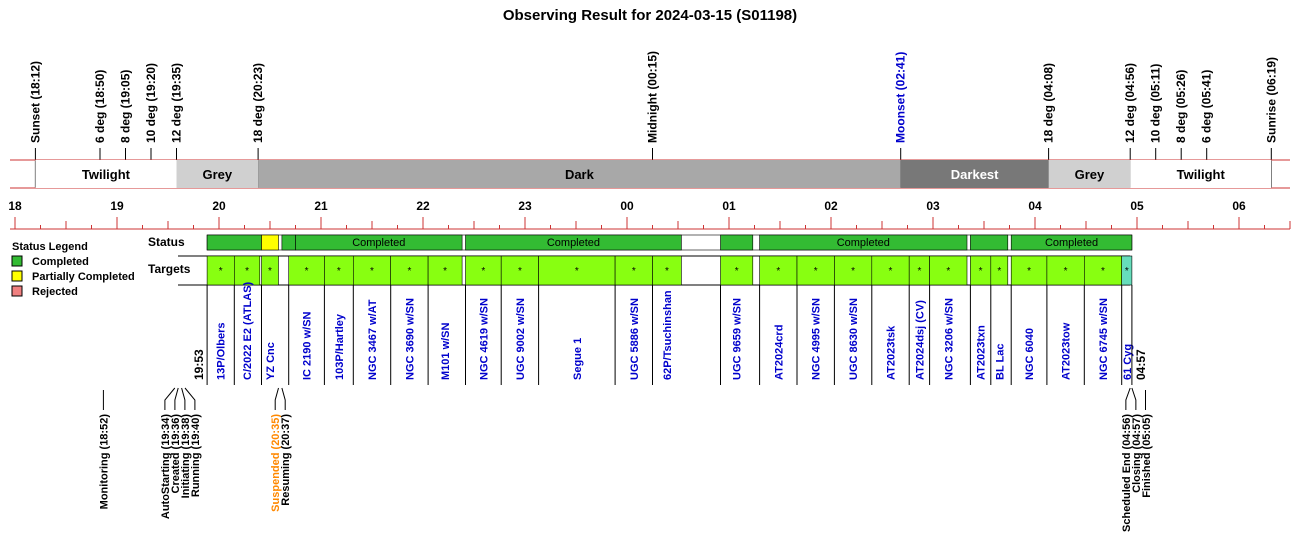 This screenshot has width=1300, height=560. I want to click on target-name-label: C/2022 E2 (ATLAS), so click(248, 330).